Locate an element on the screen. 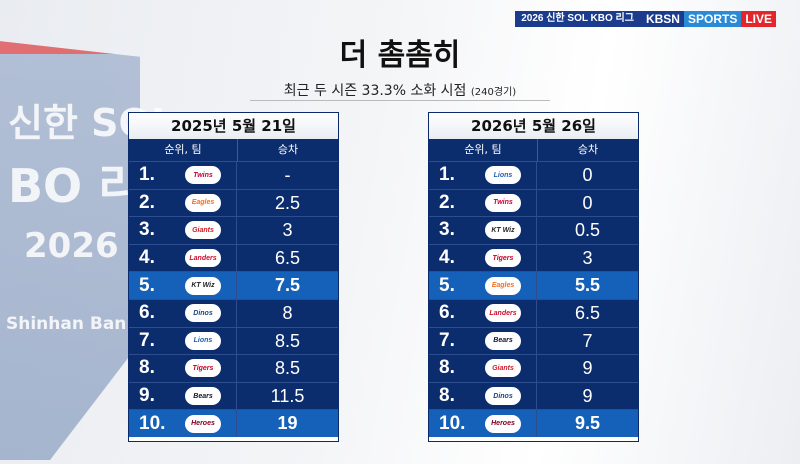 The height and width of the screenshot is (464, 800). table-row: 7. Lions 8.5 is located at coordinates (233, 340).